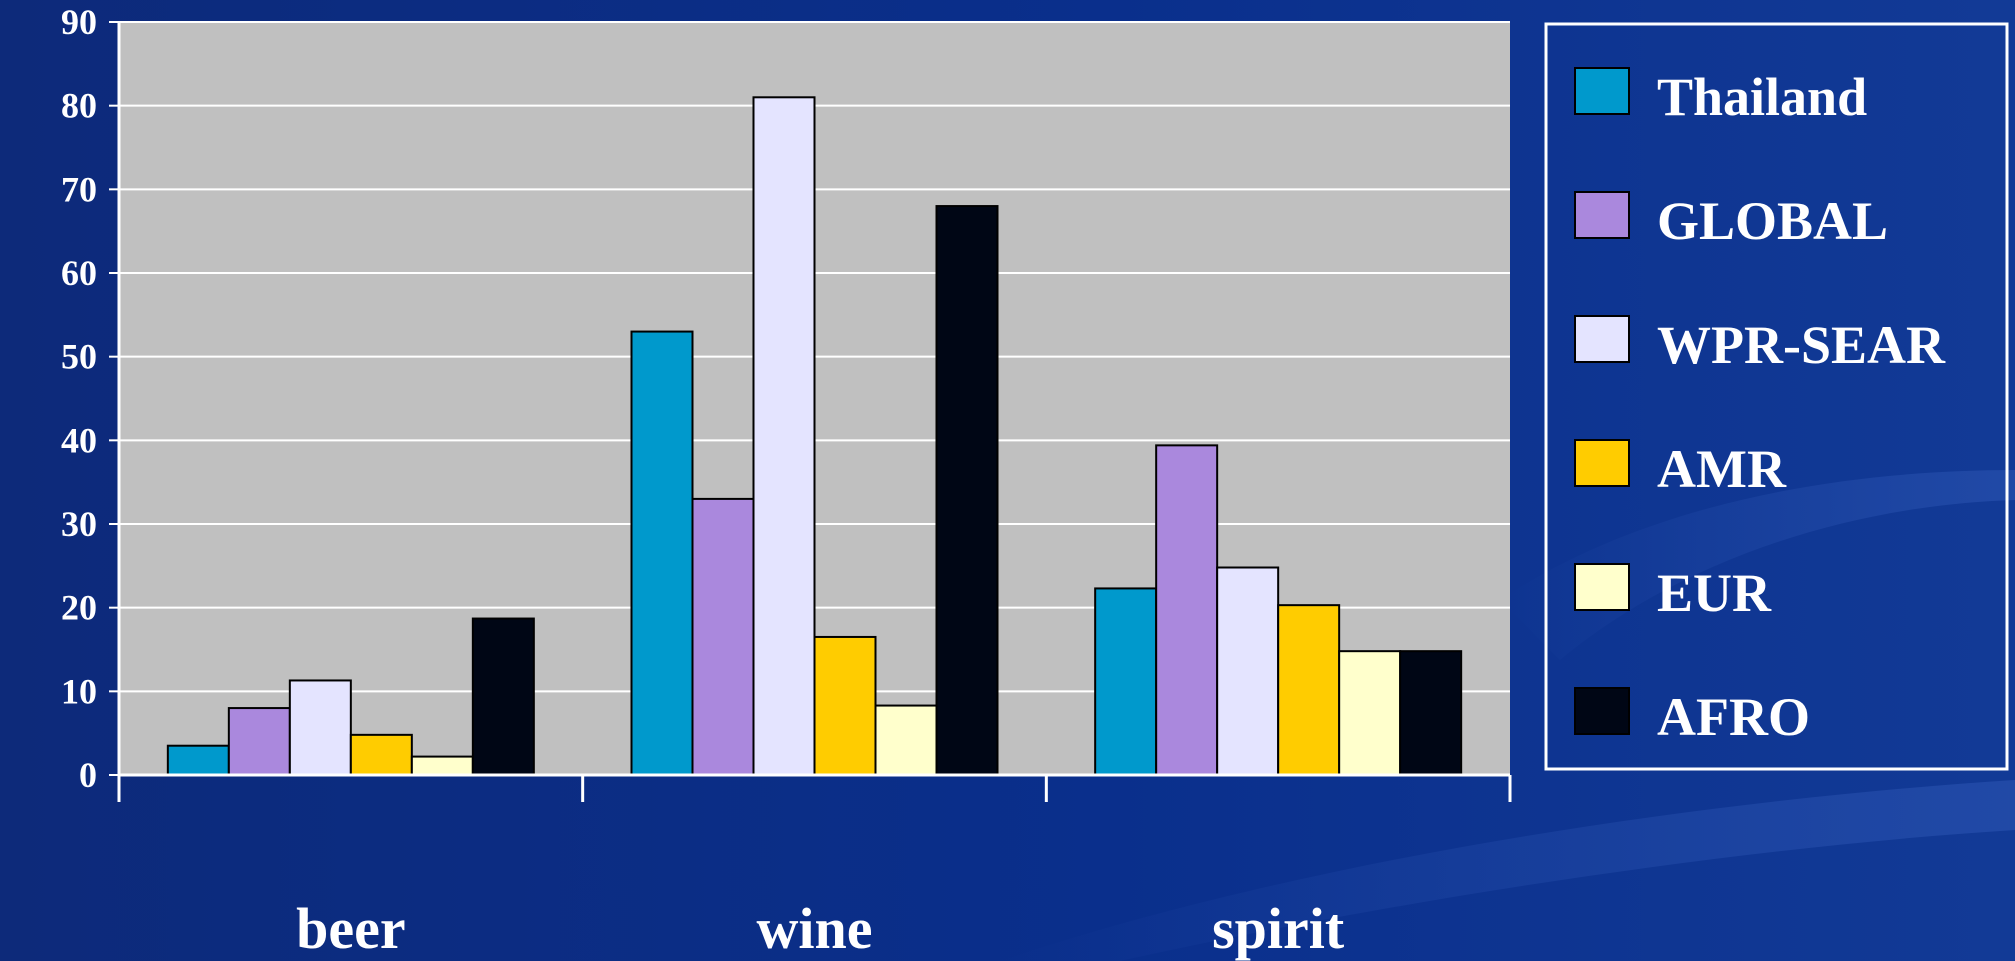 The width and height of the screenshot is (2015, 961). I want to click on legend-label: AFRO, so click(1733, 717).